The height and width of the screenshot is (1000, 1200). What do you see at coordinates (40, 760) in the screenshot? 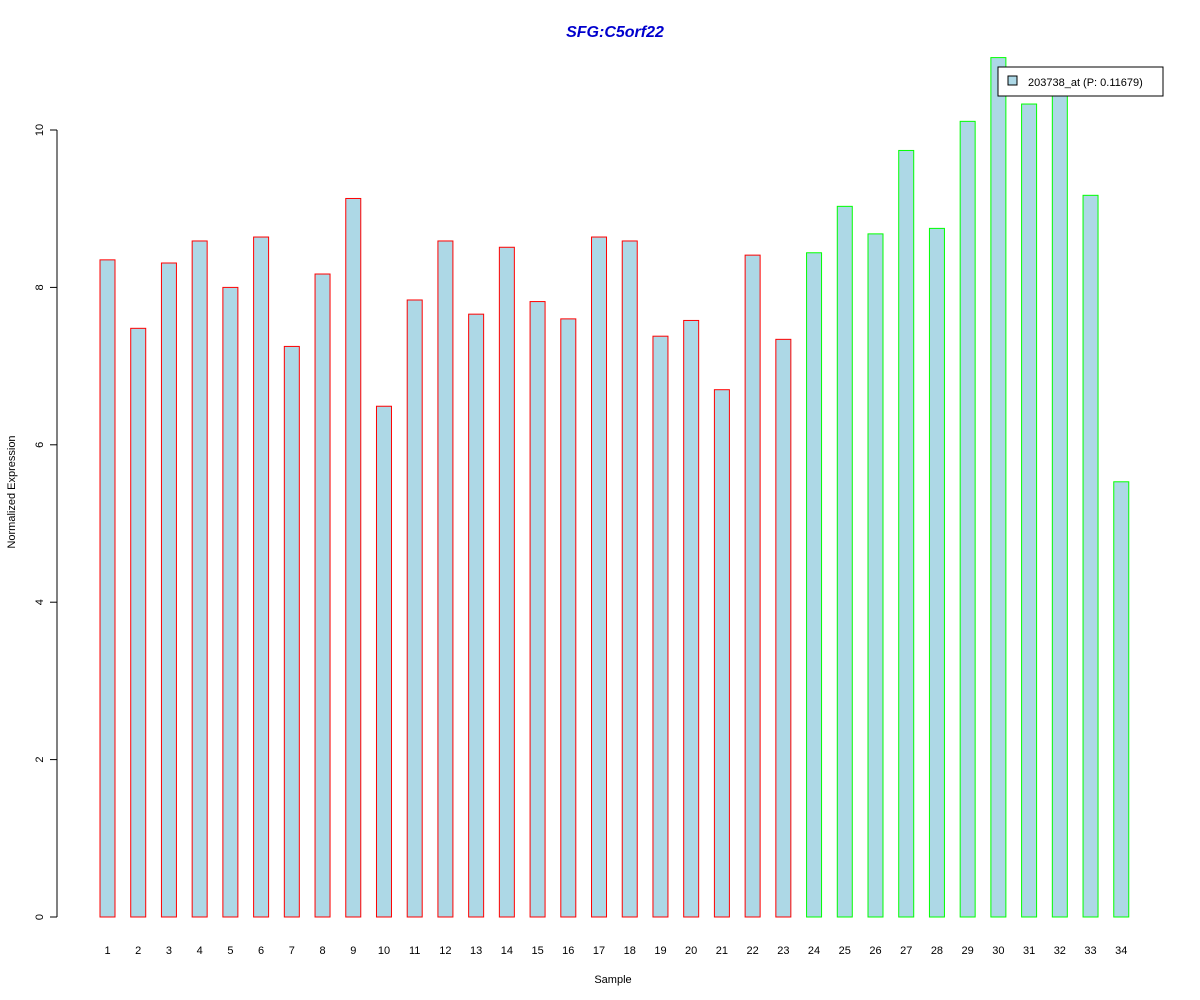
I see `y-tick-label: 2` at bounding box center [40, 760].